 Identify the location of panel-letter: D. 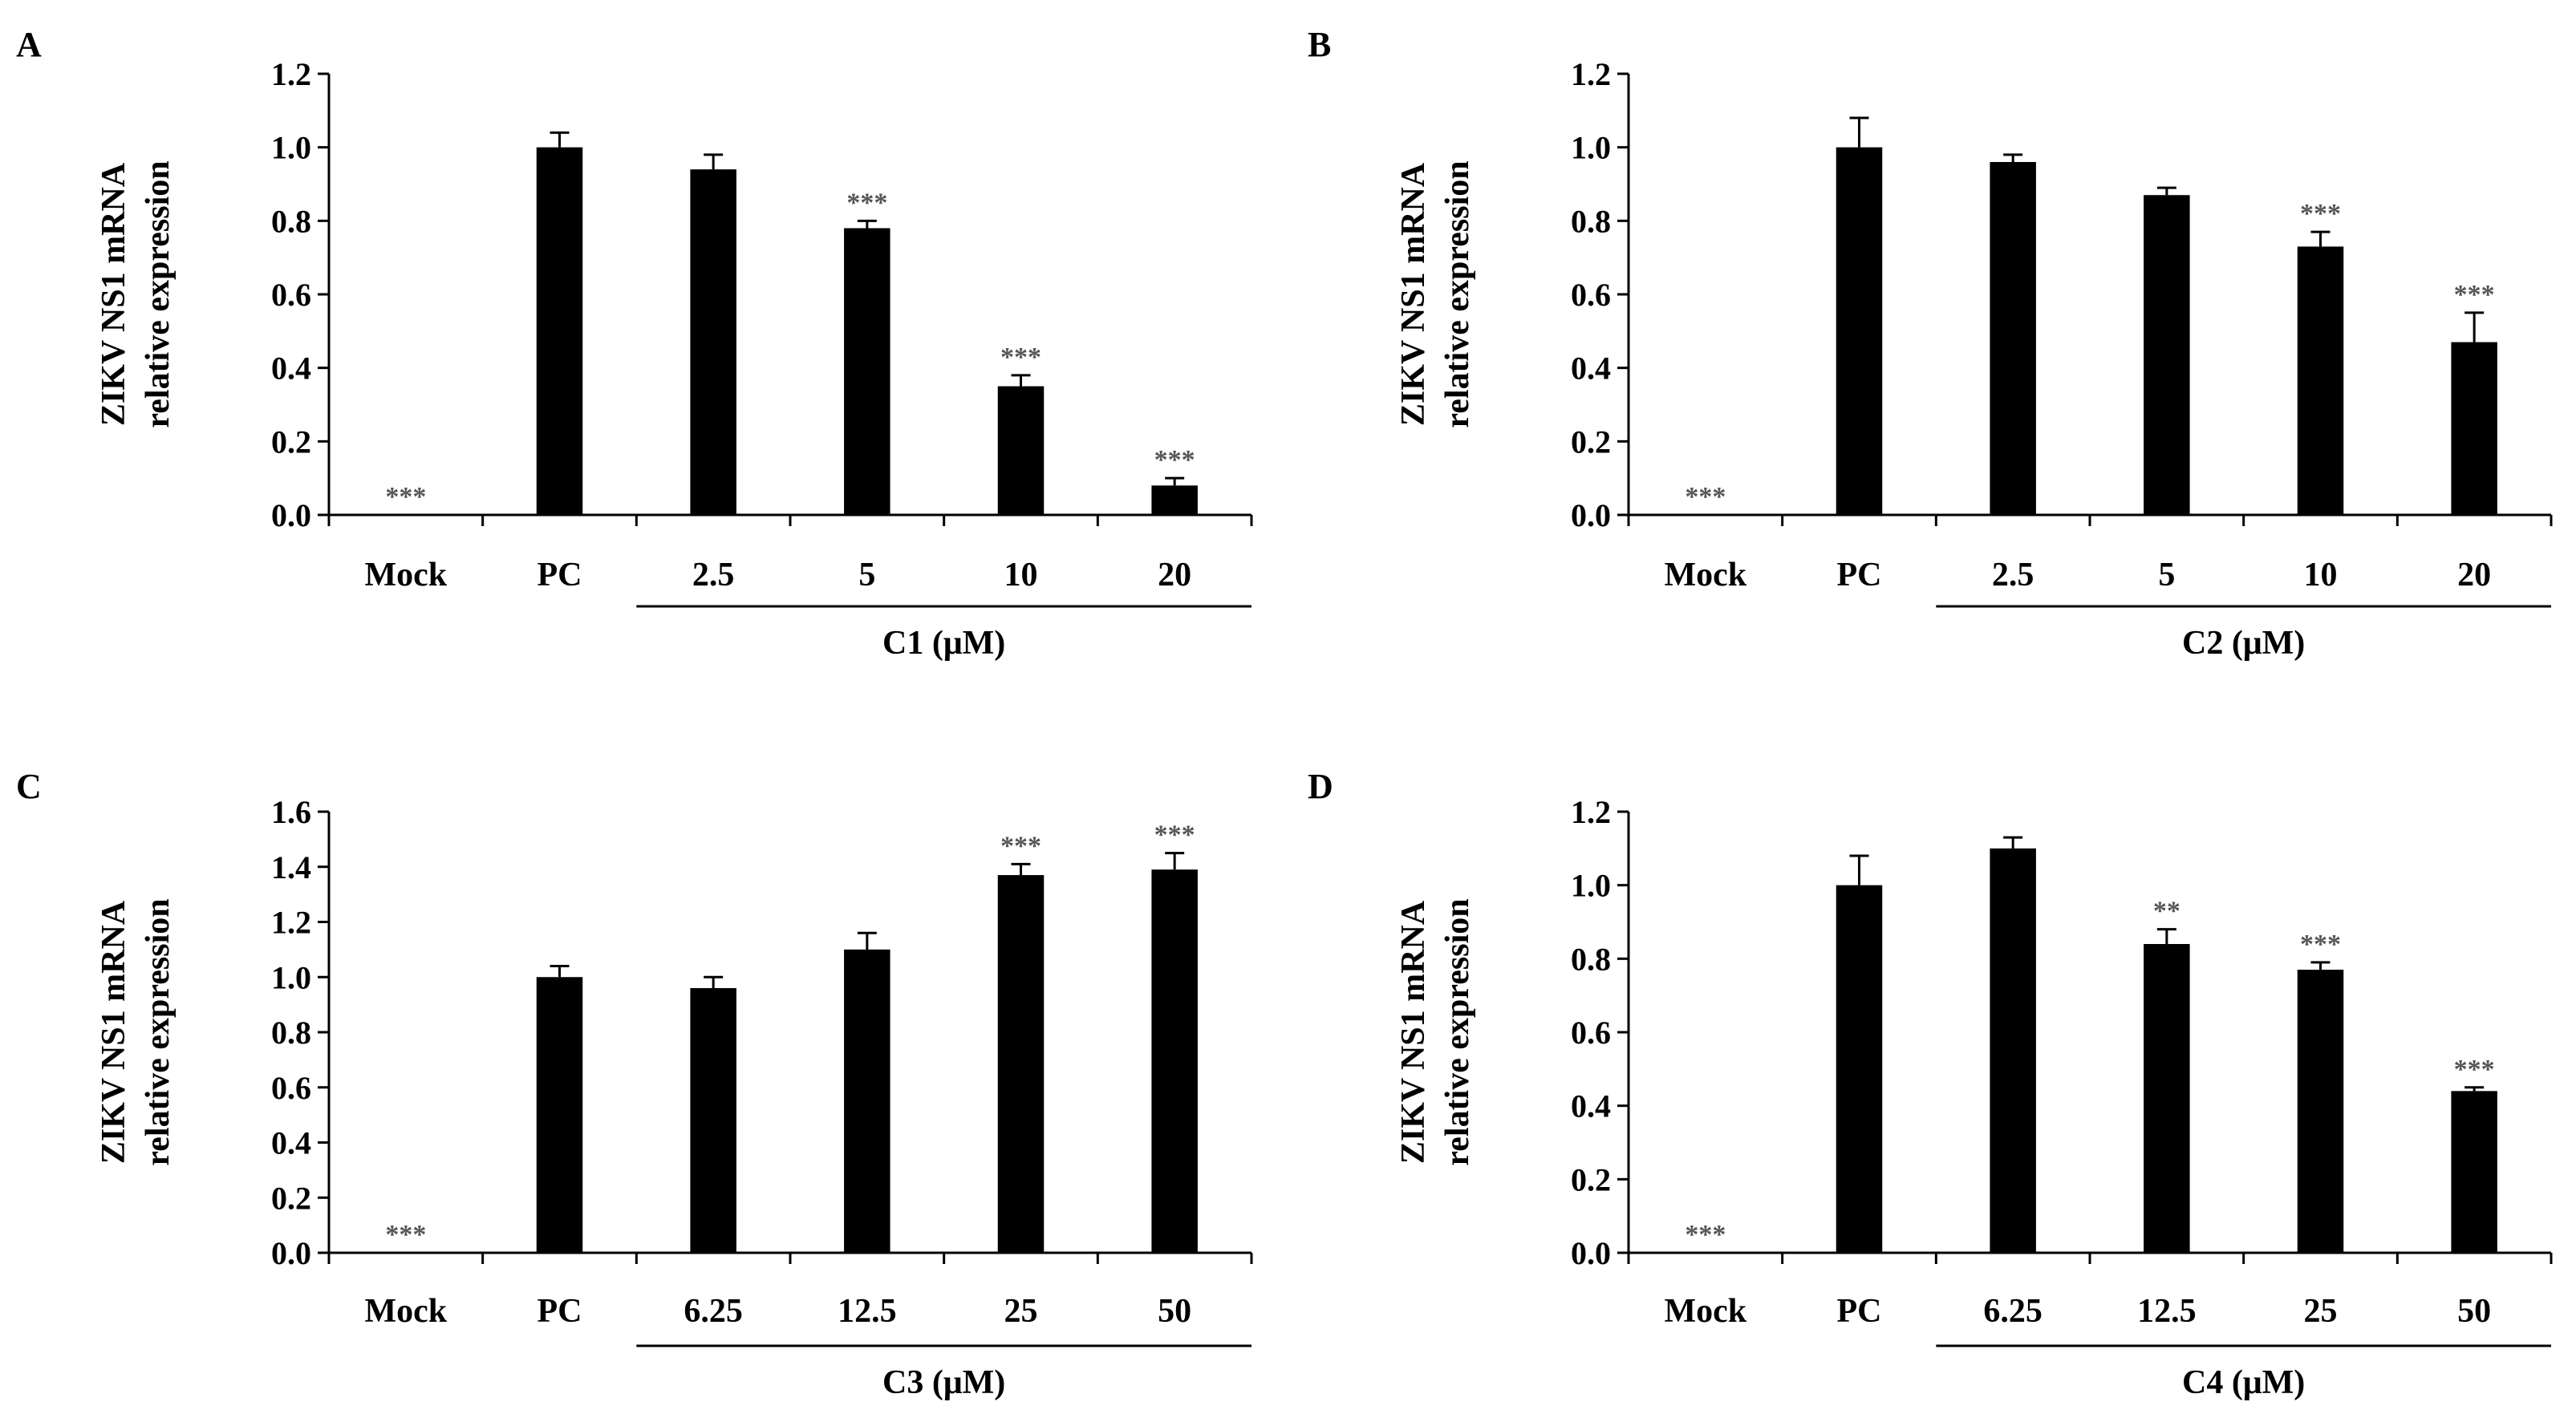
(1320, 786).